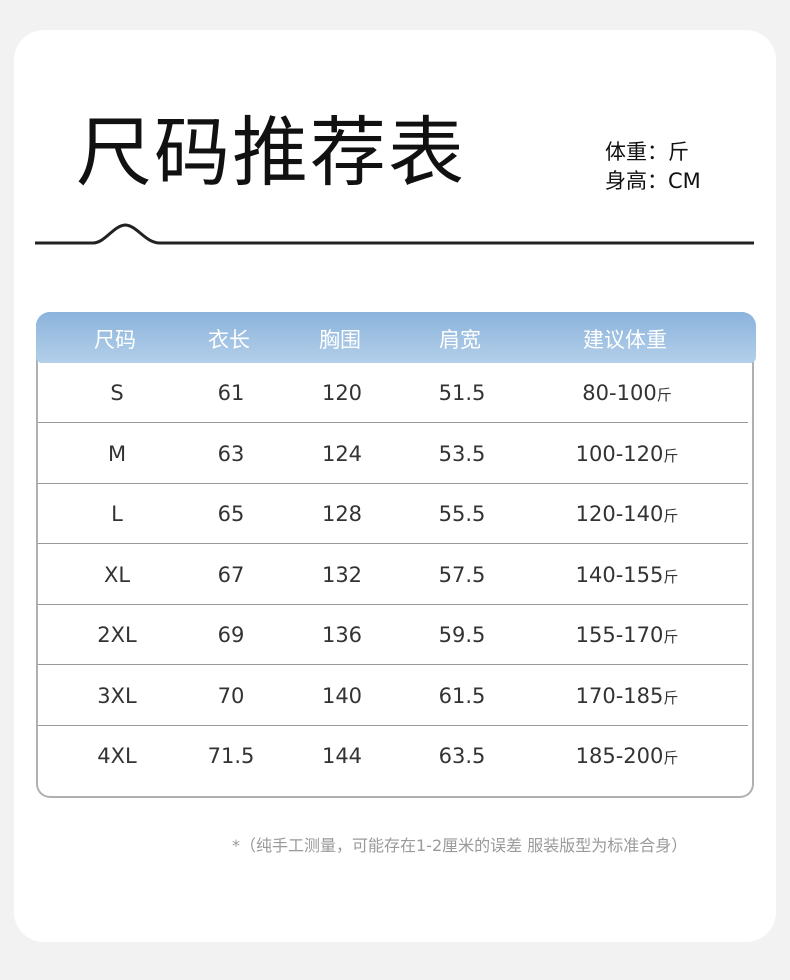  I want to click on cell-value: 128, so click(342, 514).